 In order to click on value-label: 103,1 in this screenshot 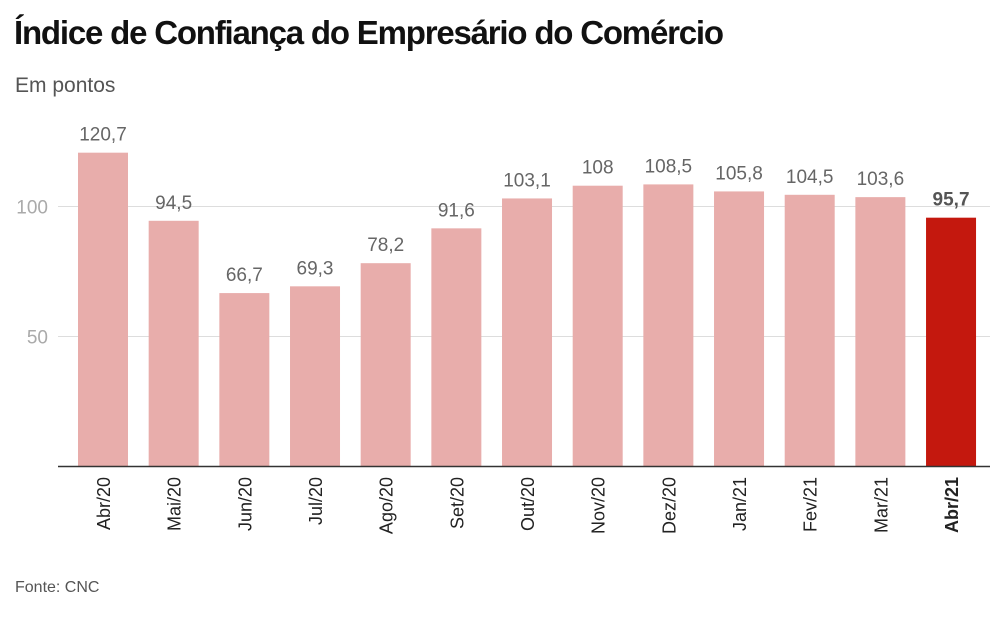, I will do `click(527, 180)`.